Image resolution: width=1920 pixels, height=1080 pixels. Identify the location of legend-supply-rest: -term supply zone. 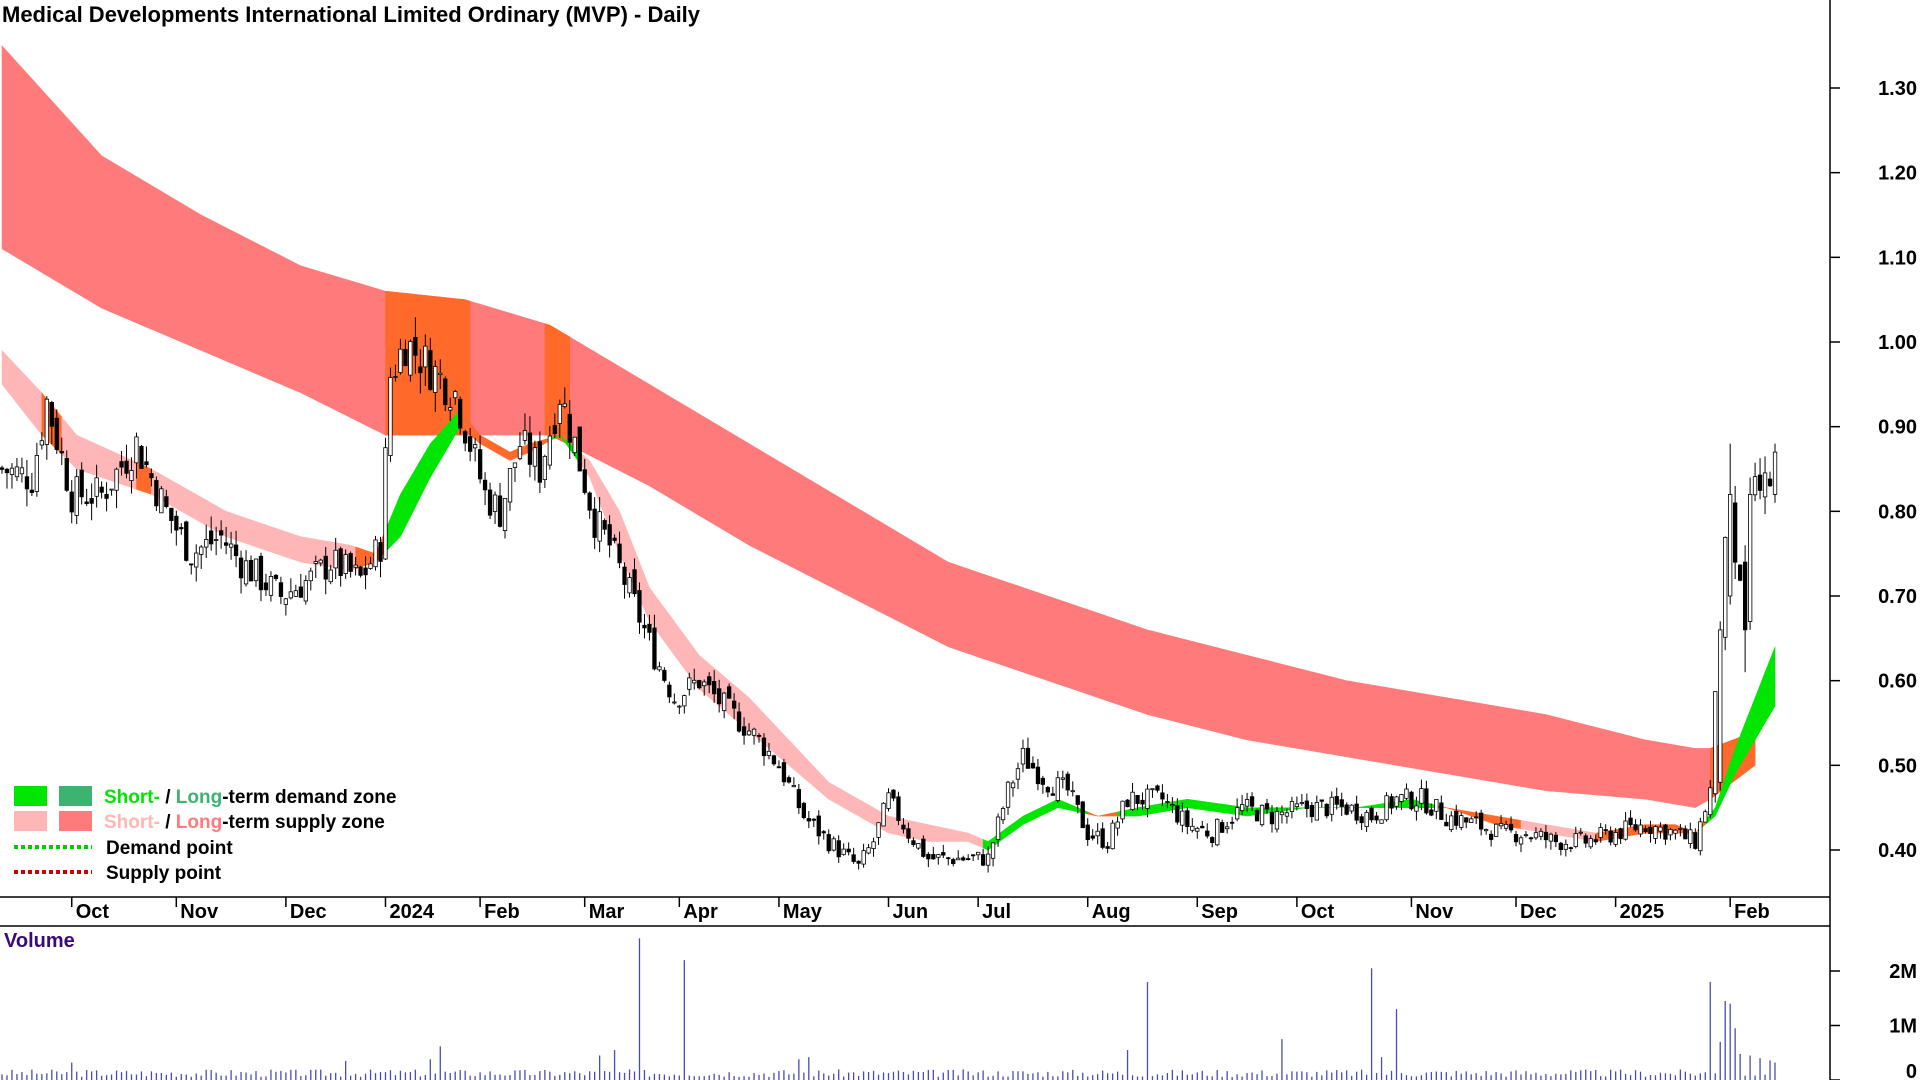
(303, 822).